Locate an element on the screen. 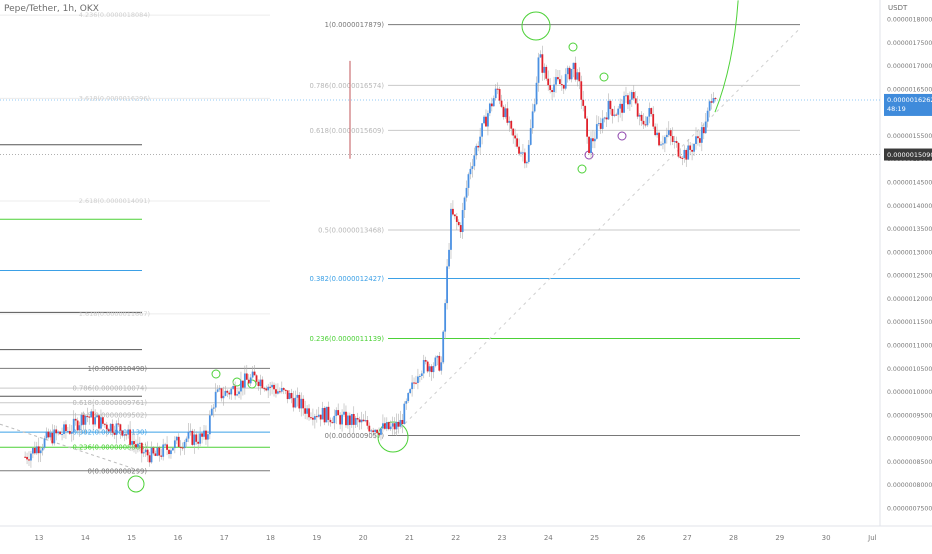 This screenshot has height=554, width=932. y-tick-label: 0.0000009000 is located at coordinates (909, 439).